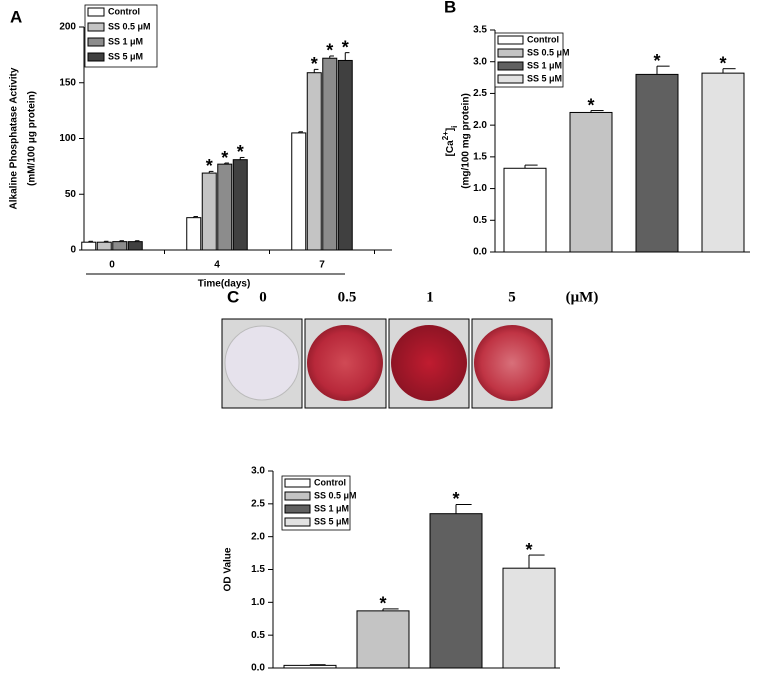 The image size is (777, 673). Describe the element at coordinates (450, 148) in the screenshot. I see `y-axis-label-part: [Ca` at that location.